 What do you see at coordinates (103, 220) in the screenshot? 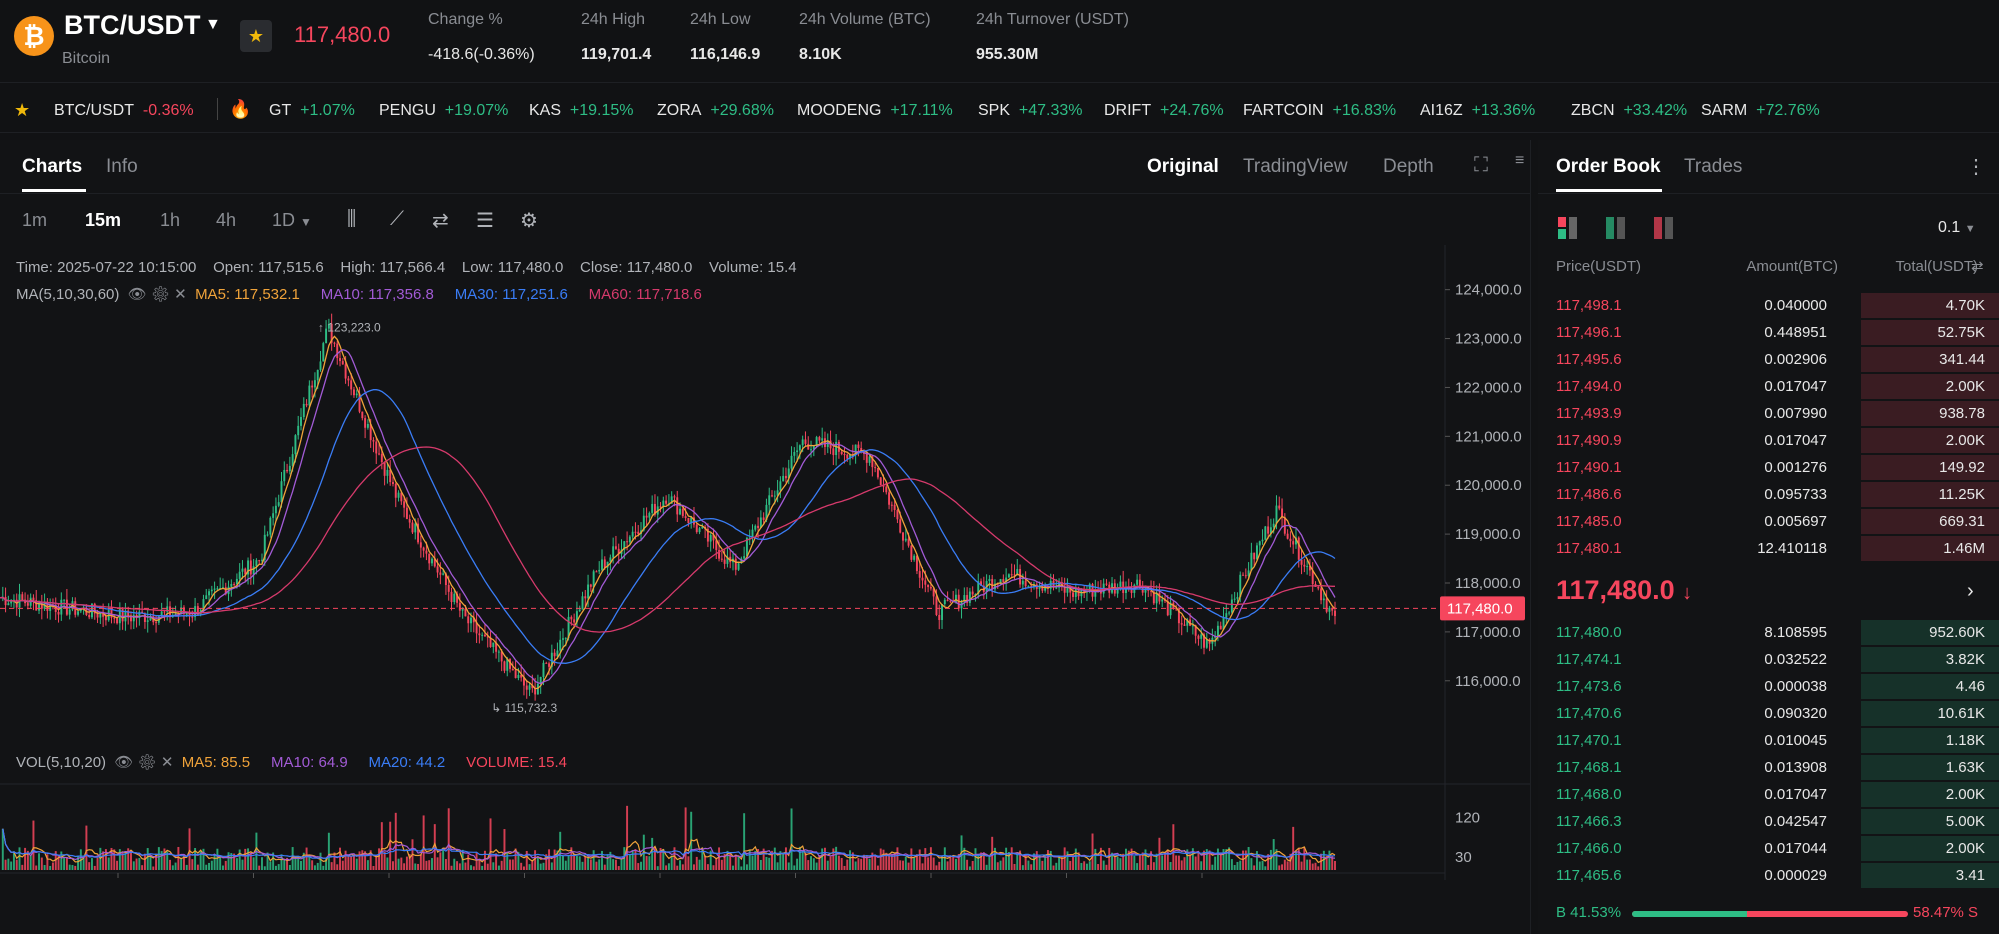
I see `timeframe-15m: 15m` at bounding box center [103, 220].